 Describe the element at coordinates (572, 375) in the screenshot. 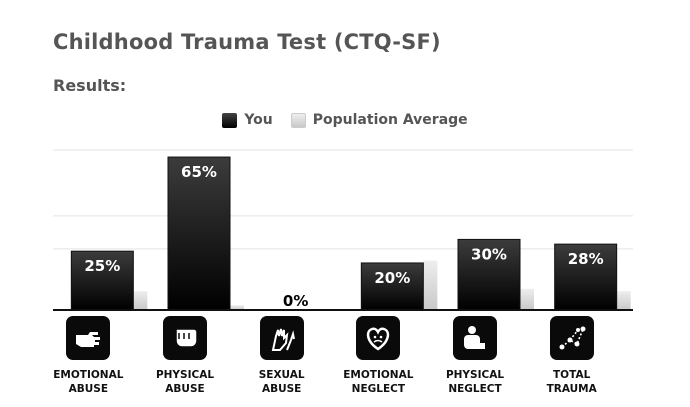

I see `category-label-line: TOTAL` at that location.